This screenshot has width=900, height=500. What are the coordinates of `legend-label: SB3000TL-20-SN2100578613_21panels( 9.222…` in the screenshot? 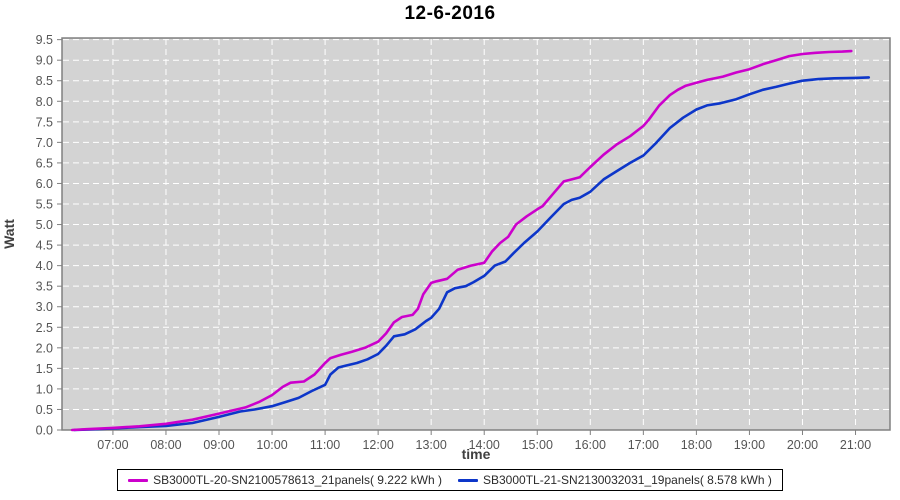 It's located at (297, 480).